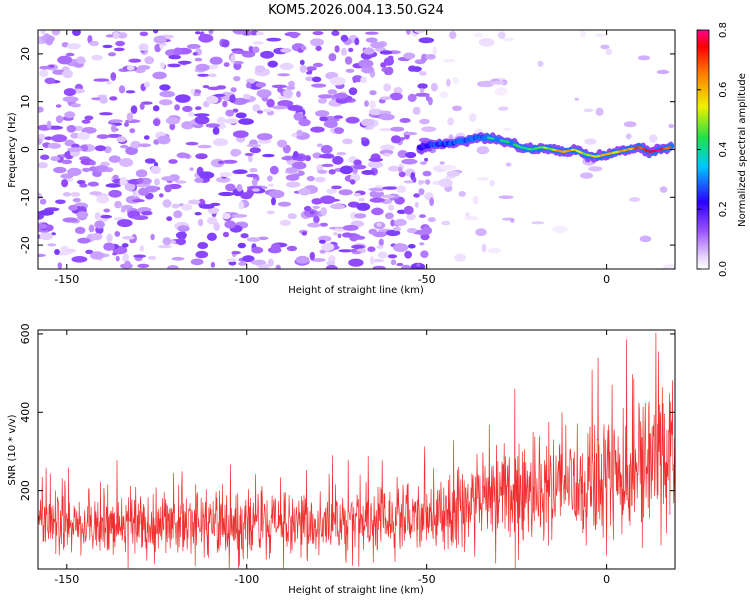  Describe the element at coordinates (573, 149) in the screenshot. I see `ridge-core` at that location.